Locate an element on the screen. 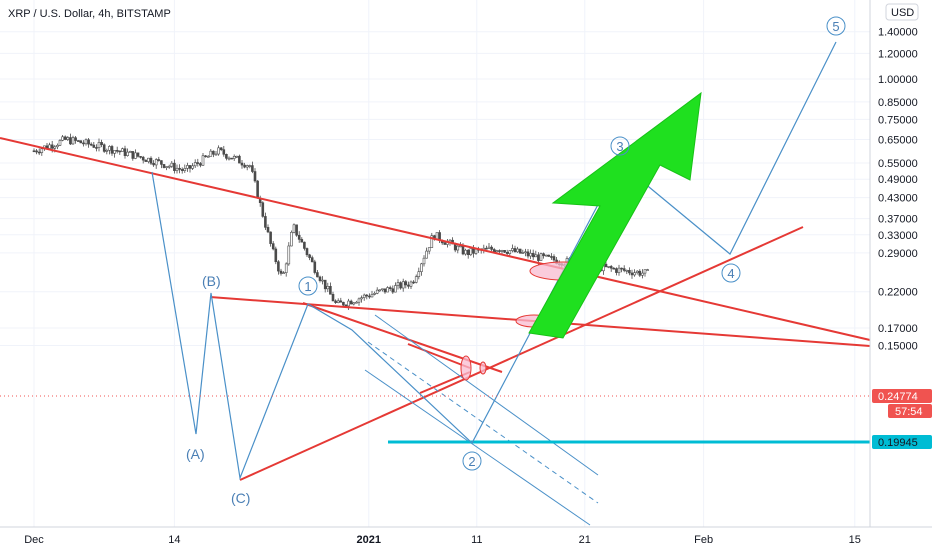 Image resolution: width=932 pixels, height=550 pixels. price-tick-label: 0.37000 is located at coordinates (898, 220).